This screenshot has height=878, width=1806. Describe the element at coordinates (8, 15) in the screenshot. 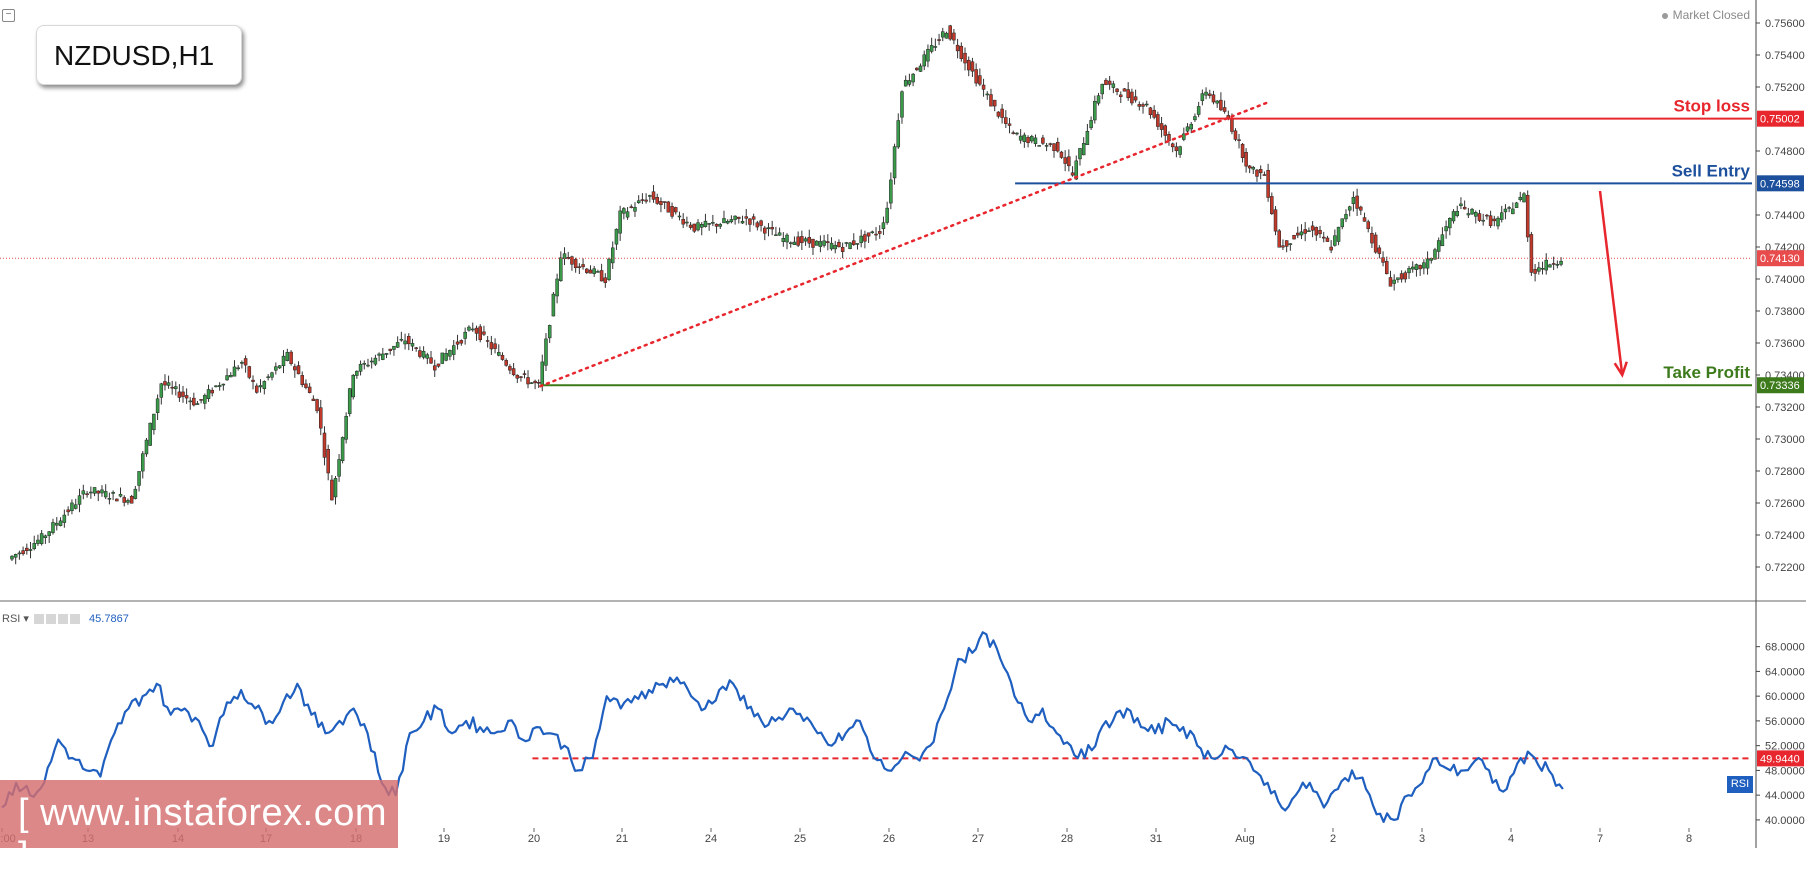

I see `collapse-icon: −` at that location.